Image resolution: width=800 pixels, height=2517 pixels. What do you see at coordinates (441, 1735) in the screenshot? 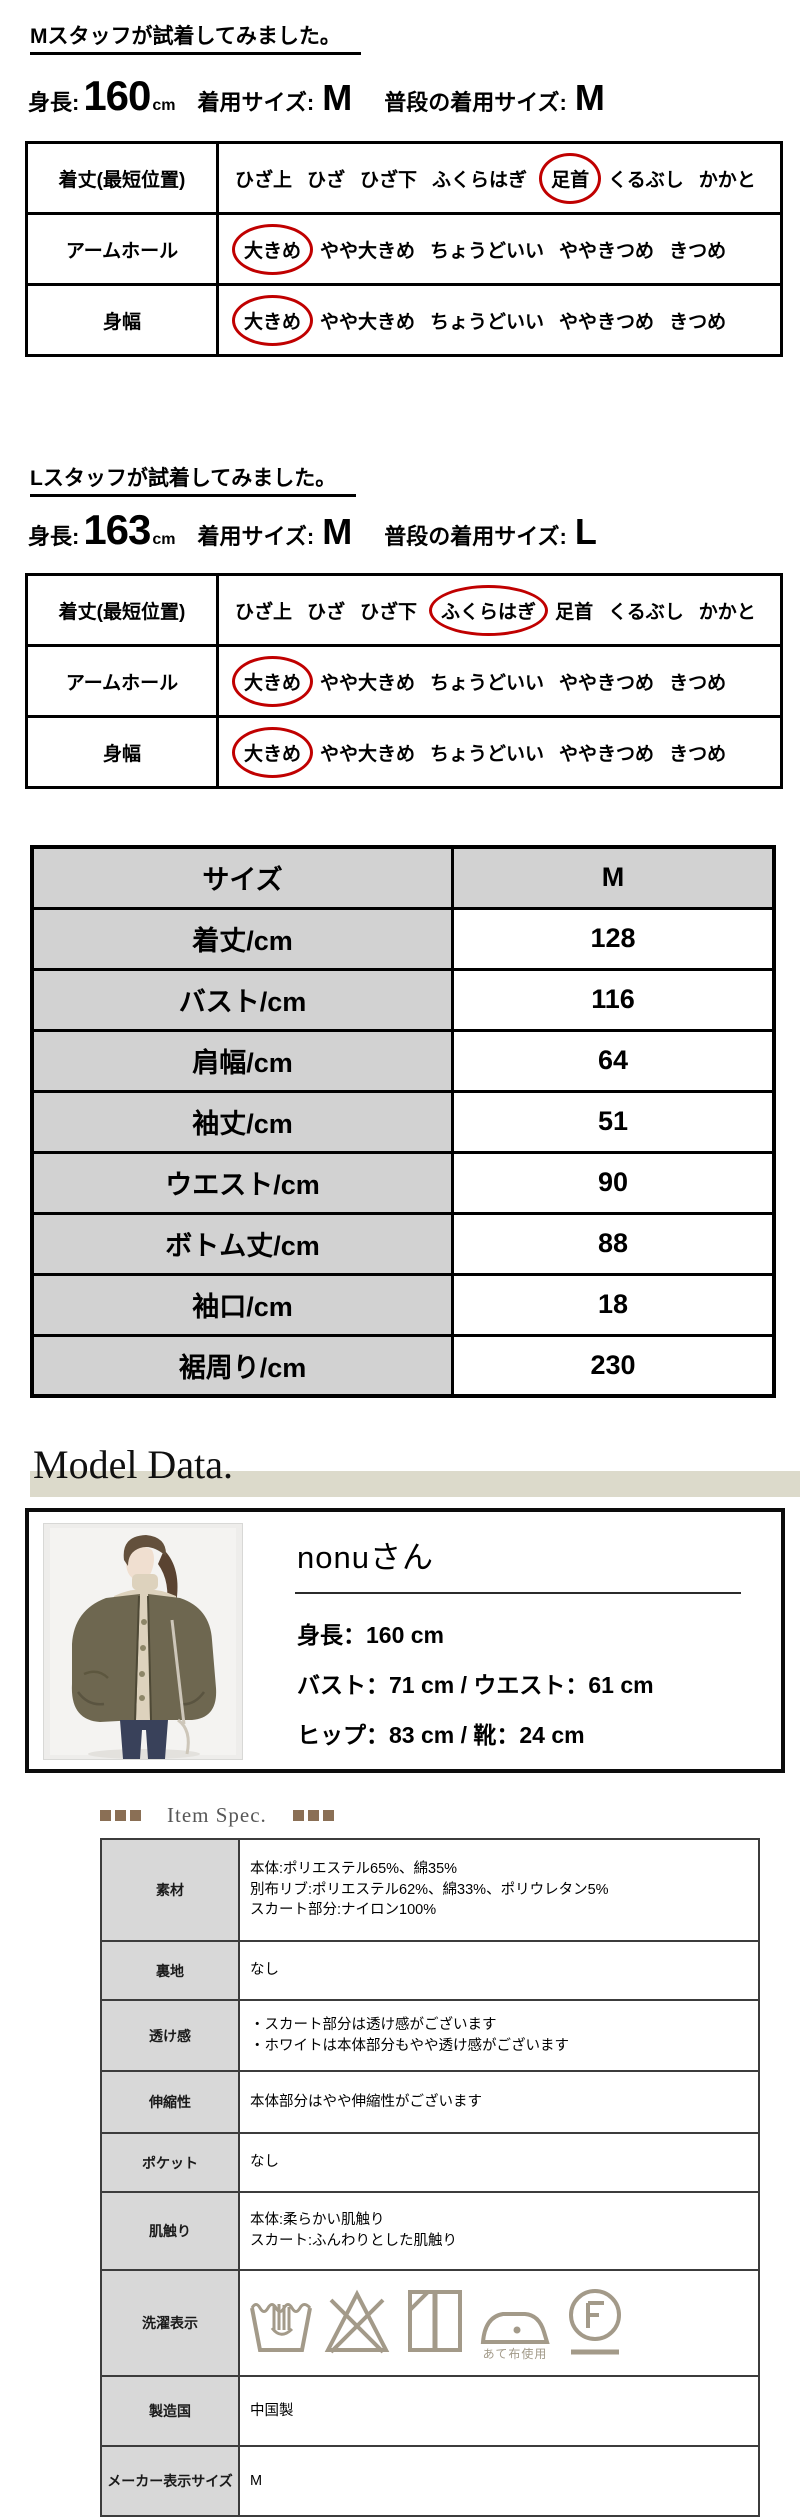
I see `model-measurement-line: ヒップ：83 cm / 靴：24 cm` at bounding box center [441, 1735].